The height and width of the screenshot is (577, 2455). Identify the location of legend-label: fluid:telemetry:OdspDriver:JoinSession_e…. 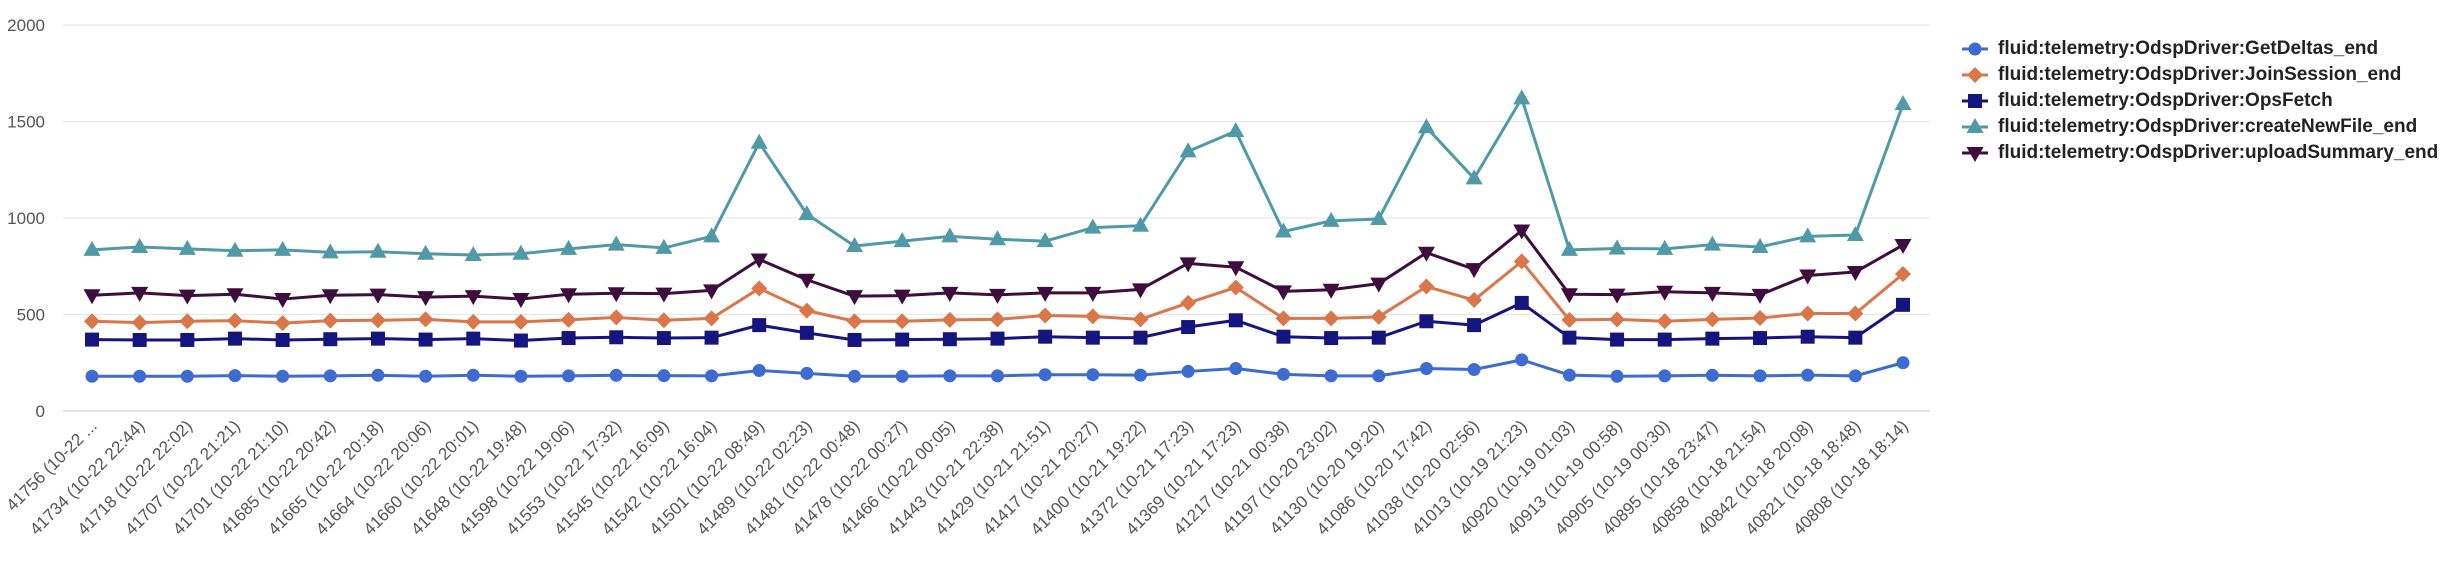
(2200, 74).